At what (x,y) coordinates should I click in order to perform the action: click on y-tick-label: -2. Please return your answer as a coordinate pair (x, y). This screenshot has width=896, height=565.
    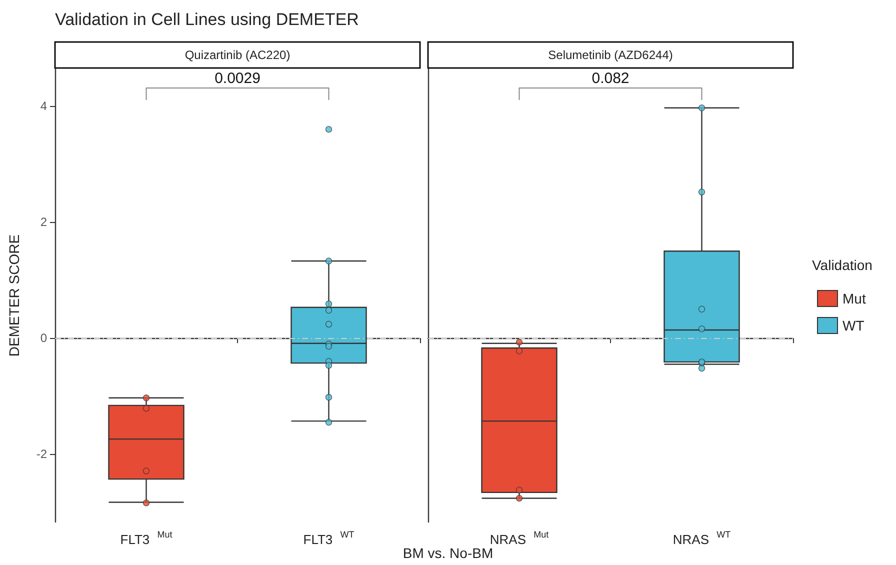
    Looking at the image, I should click on (42, 454).